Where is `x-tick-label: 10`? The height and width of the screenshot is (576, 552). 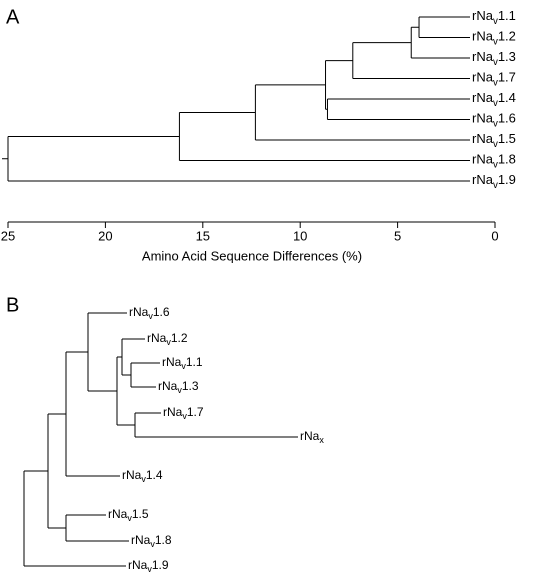 x-tick-label: 10 is located at coordinates (300, 235).